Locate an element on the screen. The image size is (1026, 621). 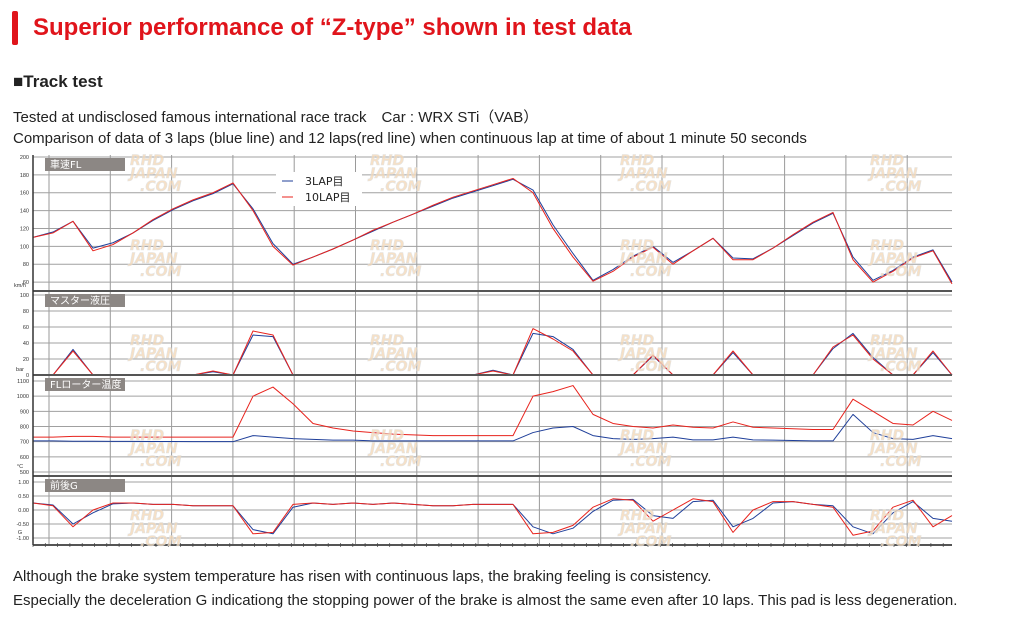
legend-entry: 3LAP目 is located at coordinates (324, 181).